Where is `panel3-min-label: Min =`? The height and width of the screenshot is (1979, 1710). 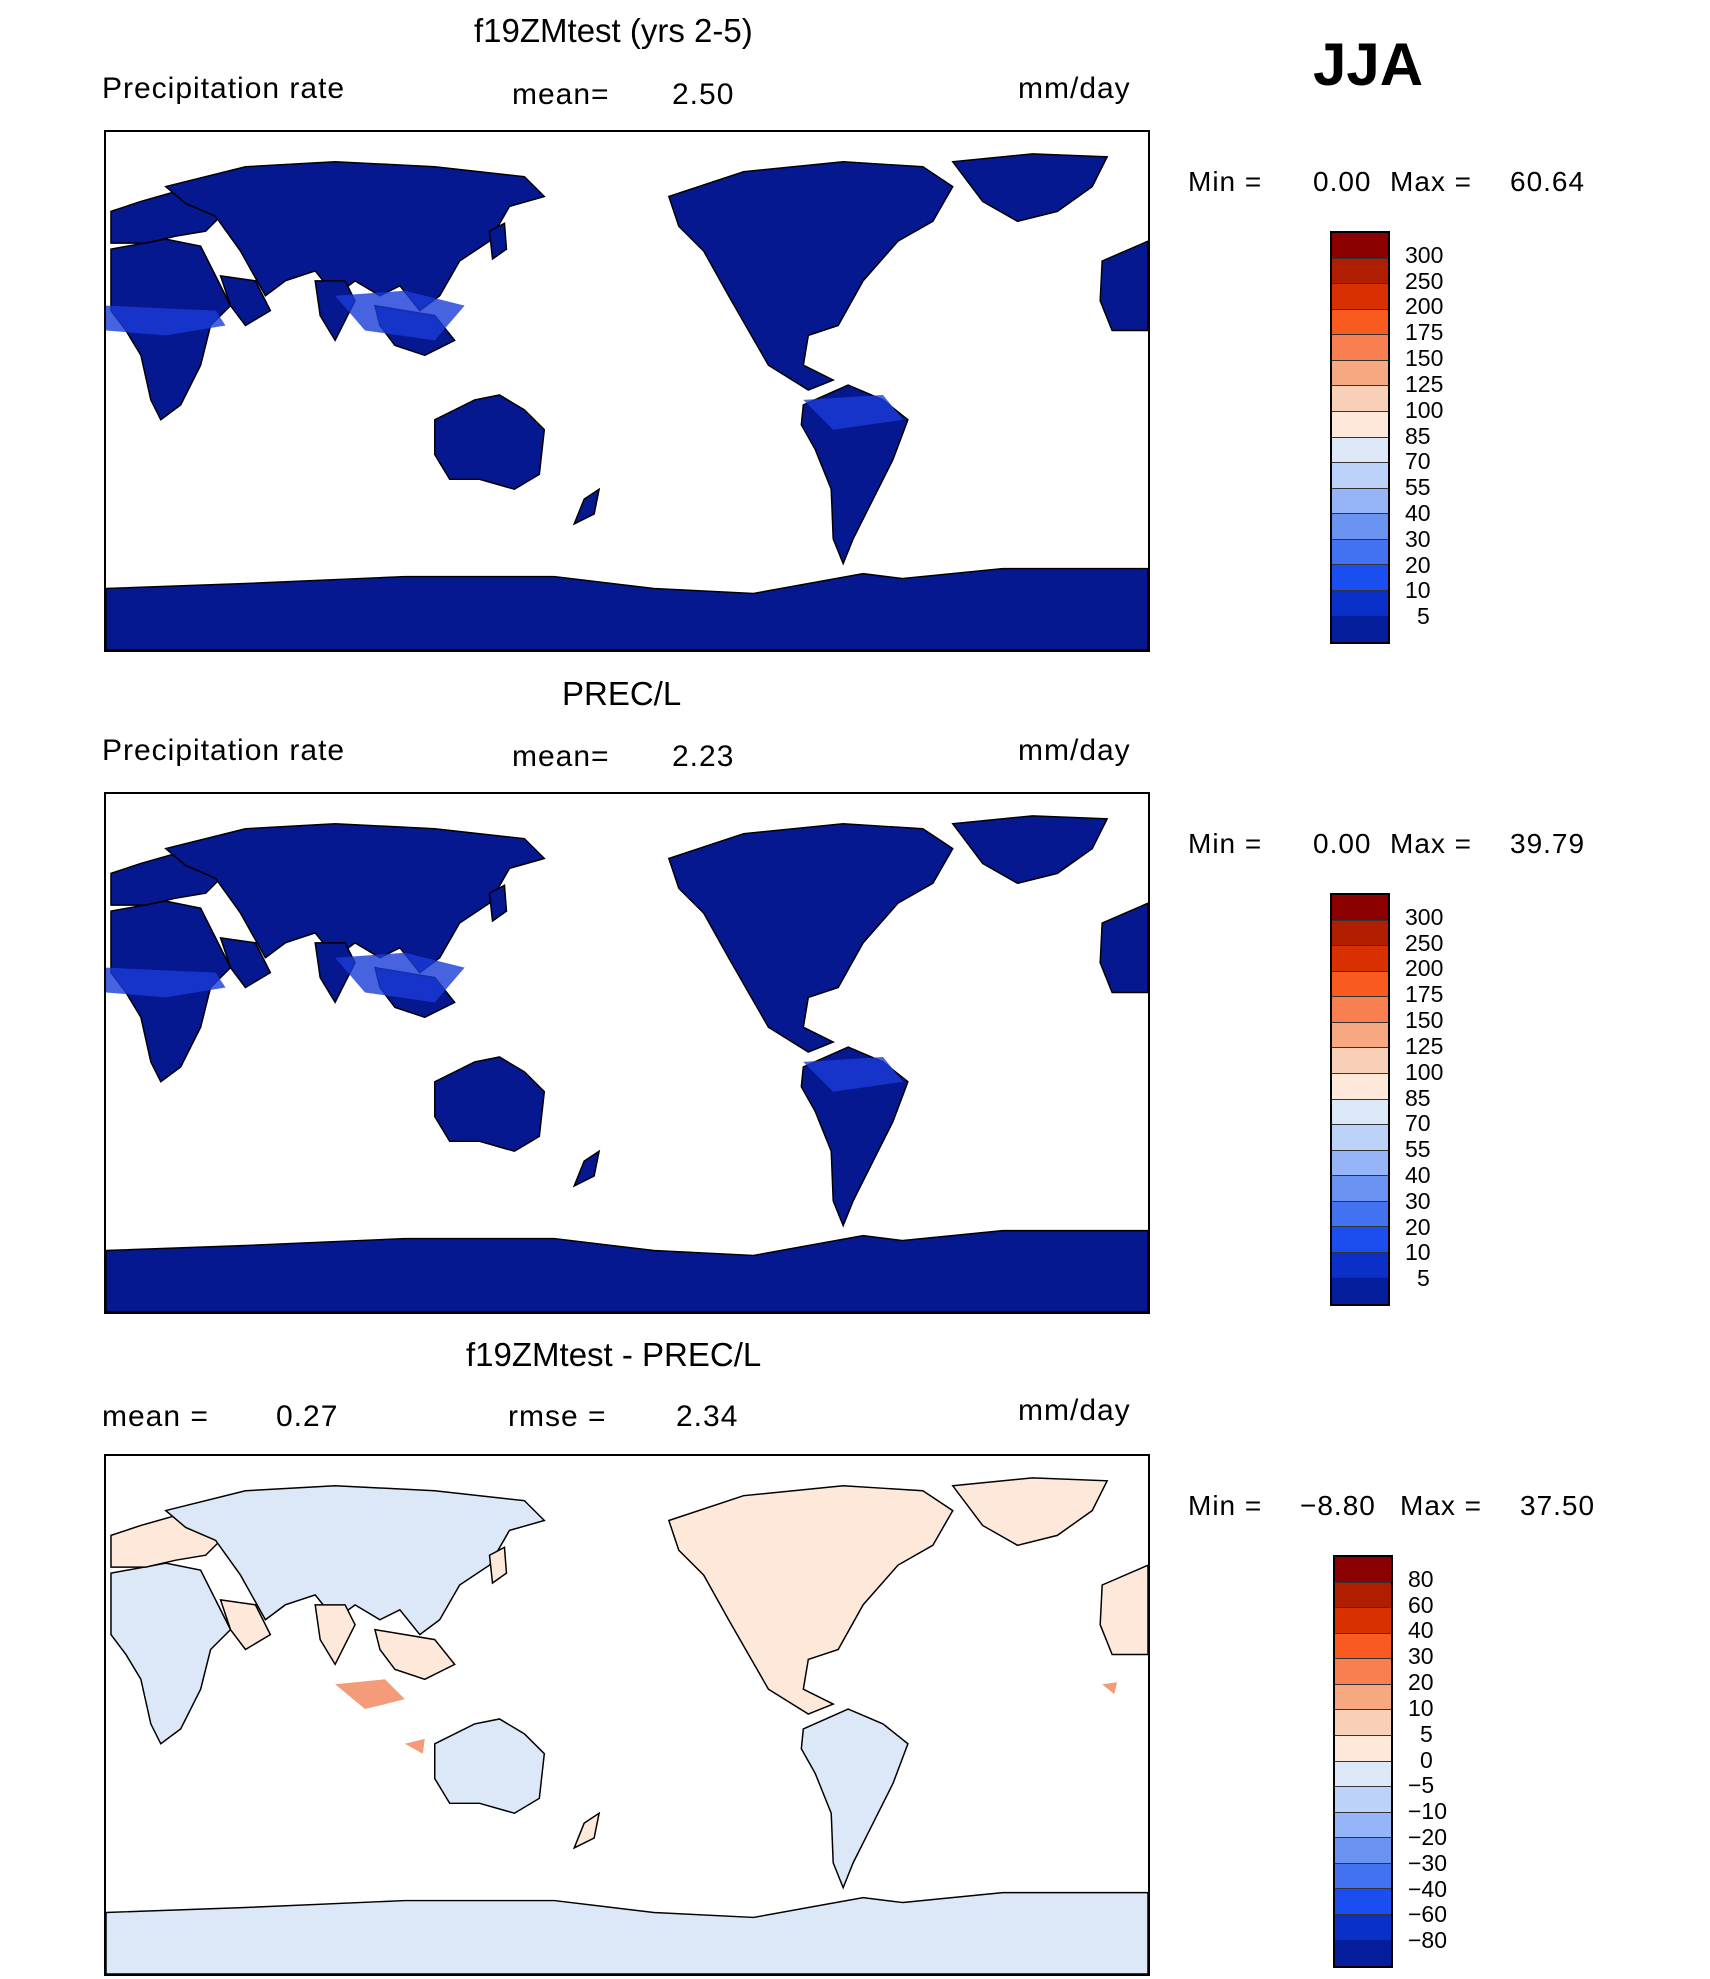
panel3-min-label: Min = is located at coordinates (1225, 1505).